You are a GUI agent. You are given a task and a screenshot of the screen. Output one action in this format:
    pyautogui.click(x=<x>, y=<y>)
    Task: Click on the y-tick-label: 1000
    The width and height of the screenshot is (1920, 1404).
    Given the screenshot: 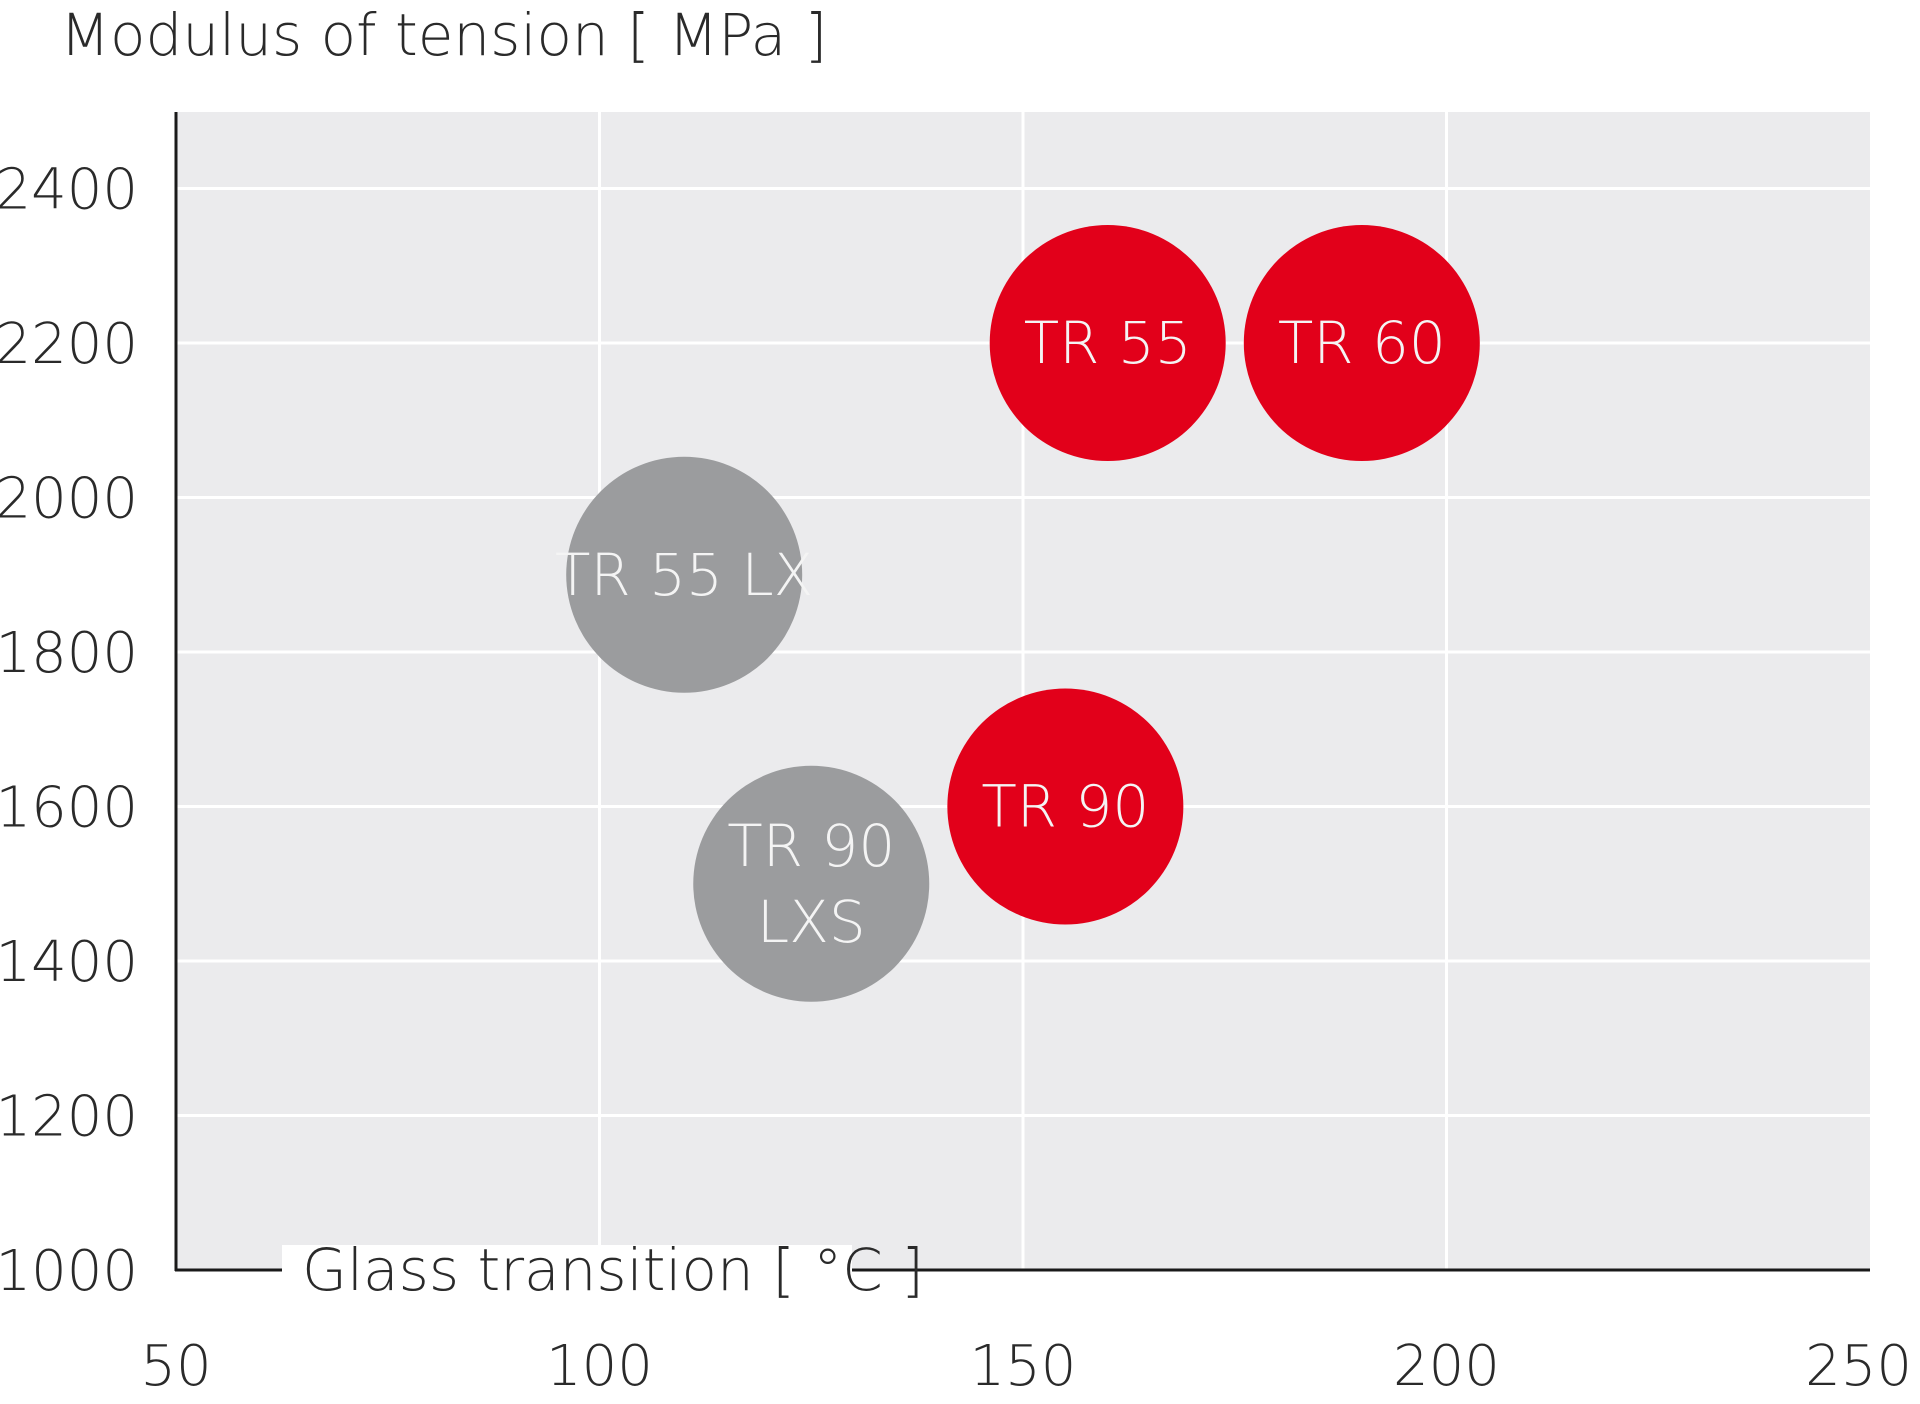 What is the action you would take?
    pyautogui.click(x=69, y=1271)
    